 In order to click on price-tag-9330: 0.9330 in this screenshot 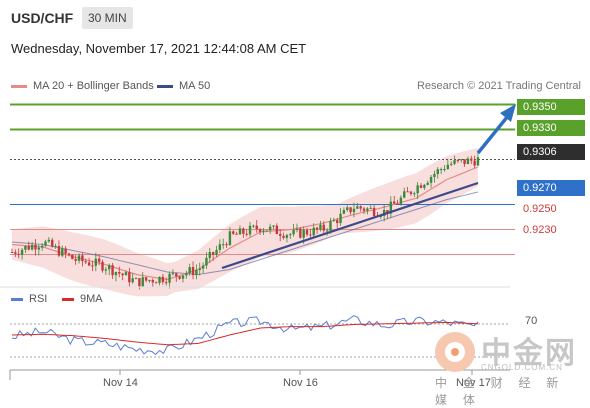, I will do `click(551, 128)`.